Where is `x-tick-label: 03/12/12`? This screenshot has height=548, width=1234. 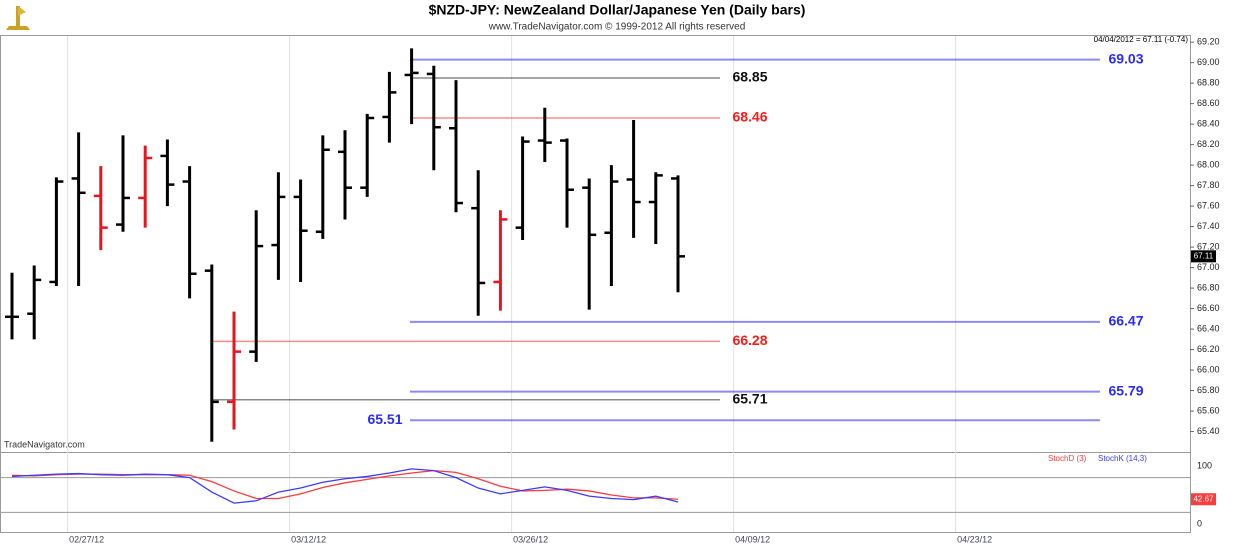 x-tick-label: 03/12/12 is located at coordinates (308, 539).